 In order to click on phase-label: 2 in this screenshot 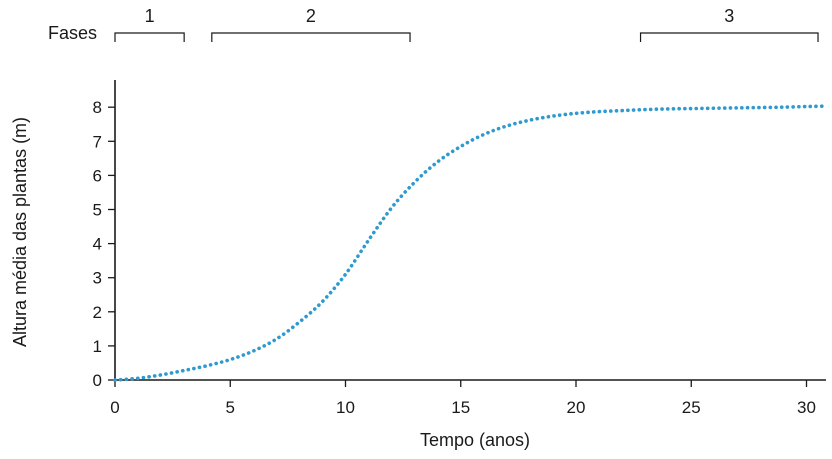, I will do `click(311, 16)`.